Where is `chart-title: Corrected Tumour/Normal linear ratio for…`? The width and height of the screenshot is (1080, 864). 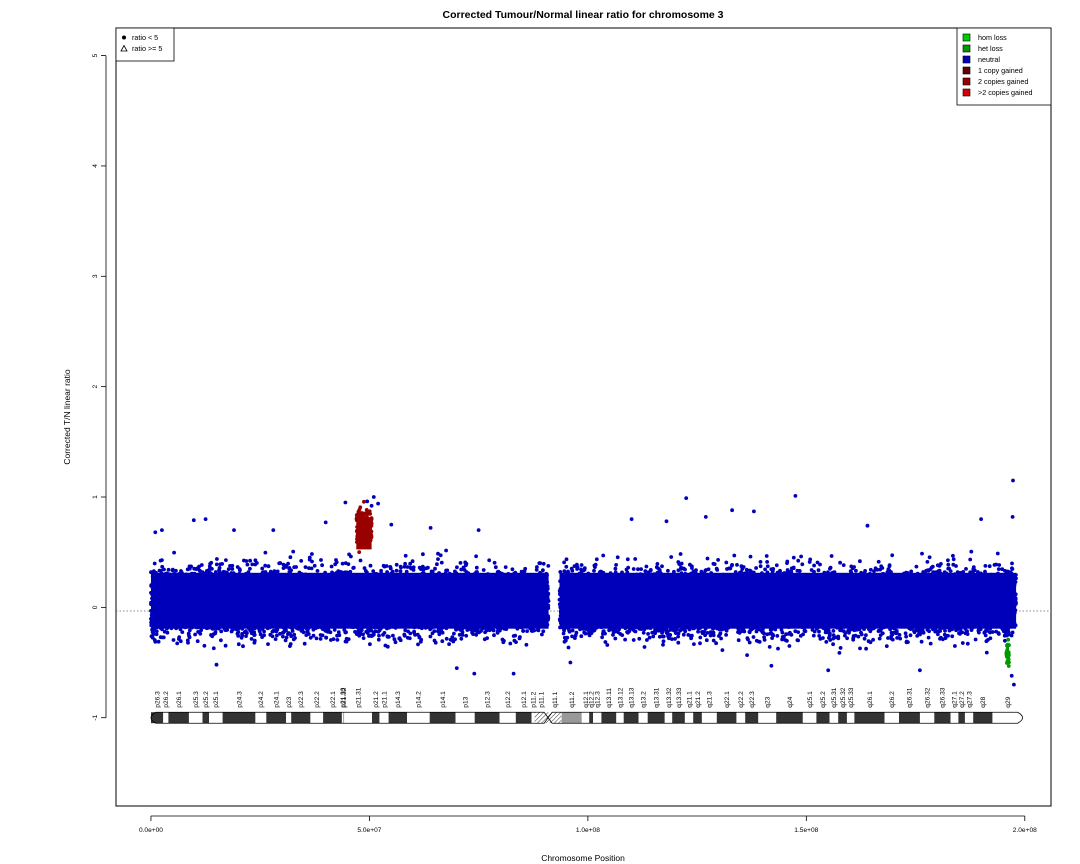 chart-title: Corrected Tumour/Normal linear ratio for… is located at coordinates (582, 15).